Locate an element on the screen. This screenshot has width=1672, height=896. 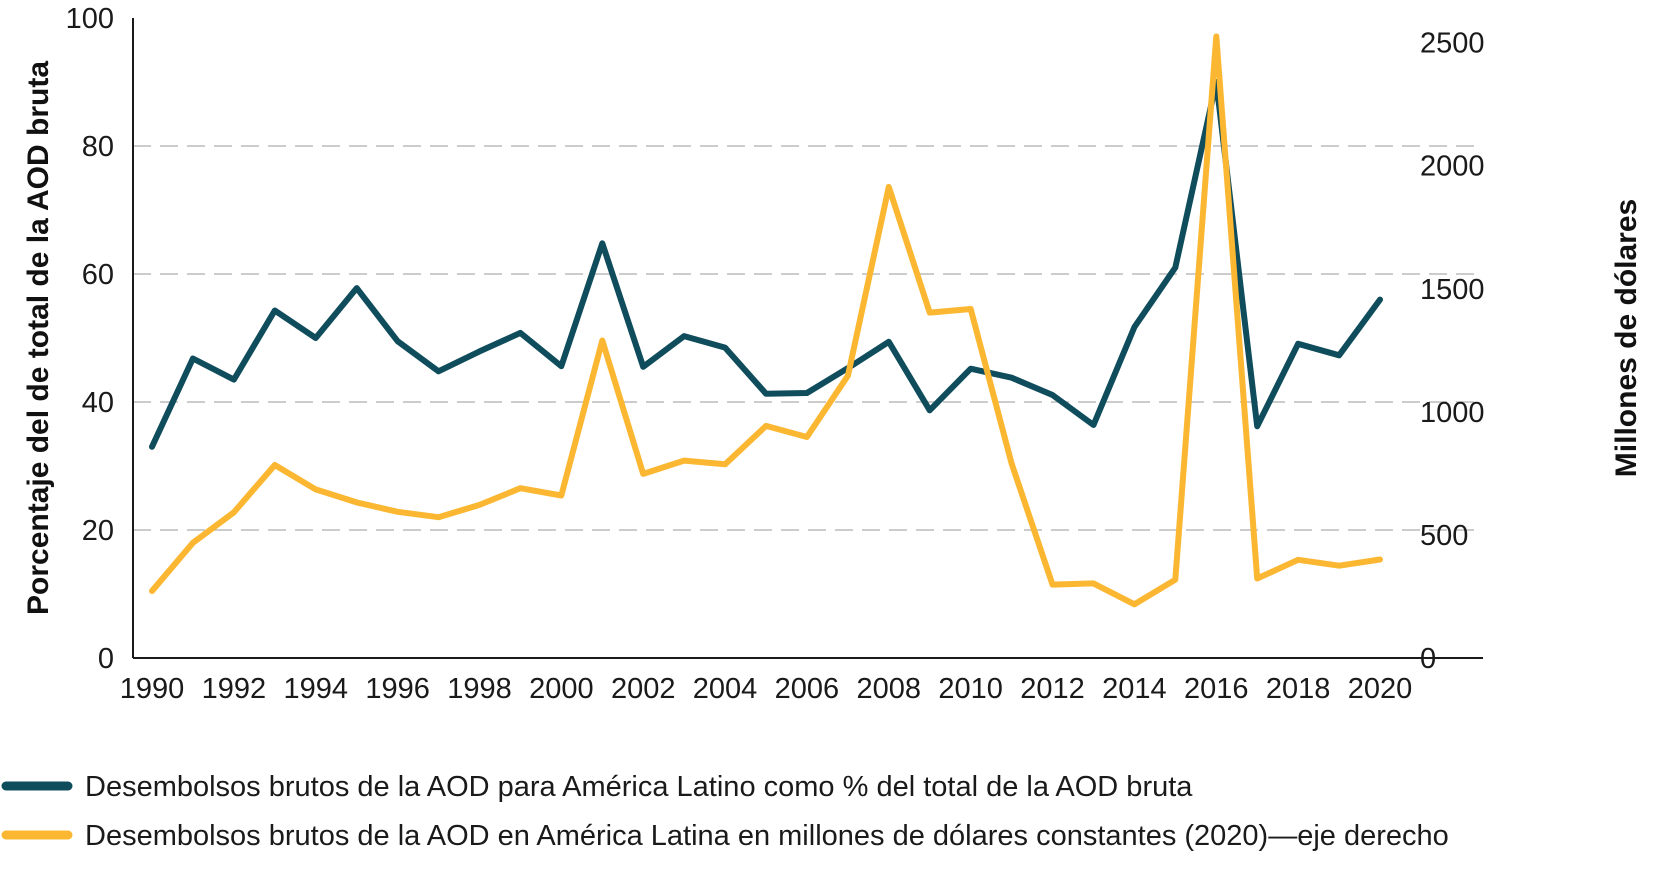
x-tick-label: 1998 is located at coordinates (479, 689).